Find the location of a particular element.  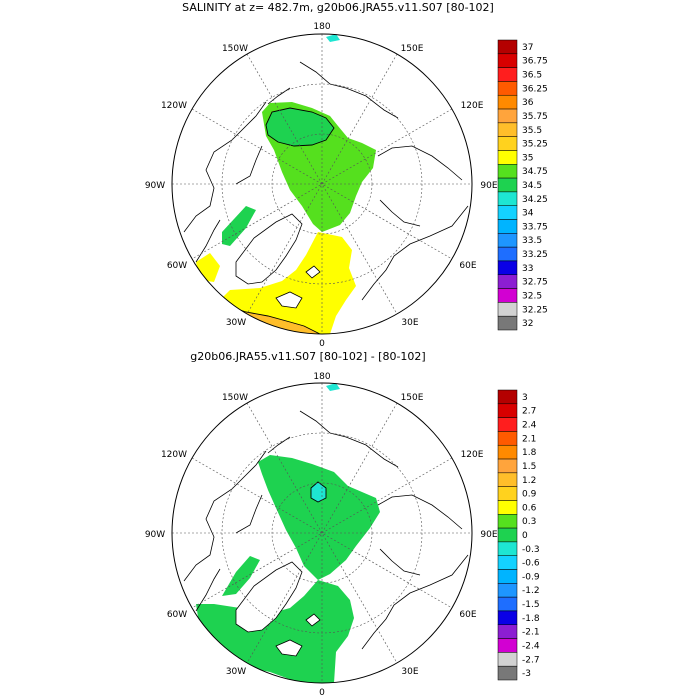

colorbar-label: 2.7 is located at coordinates (529, 412).